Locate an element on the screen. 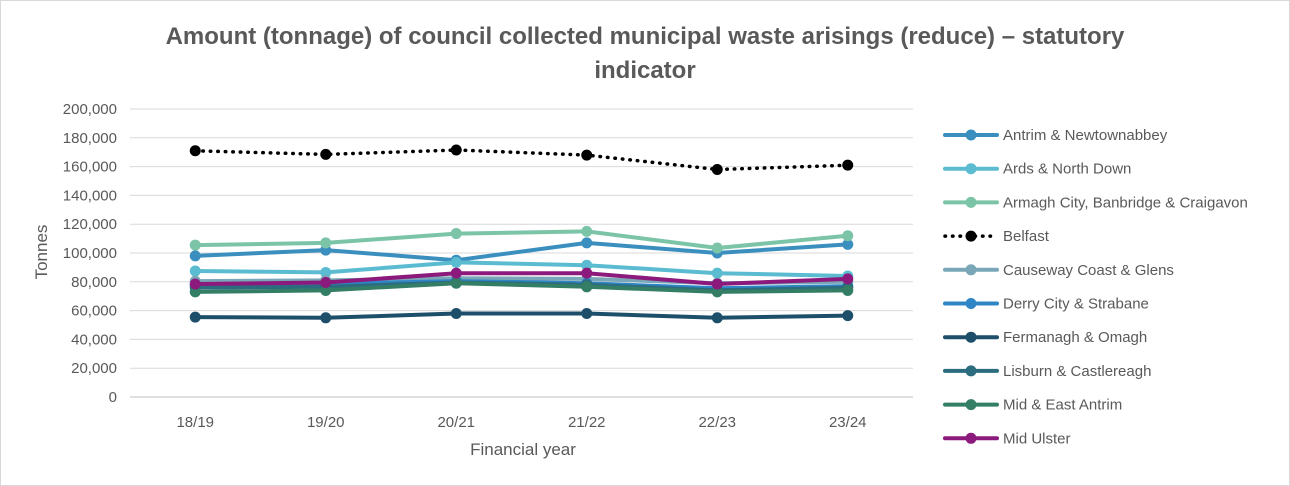 The image size is (1290, 486). y-tick-label: 120,000 is located at coordinates (90, 224).